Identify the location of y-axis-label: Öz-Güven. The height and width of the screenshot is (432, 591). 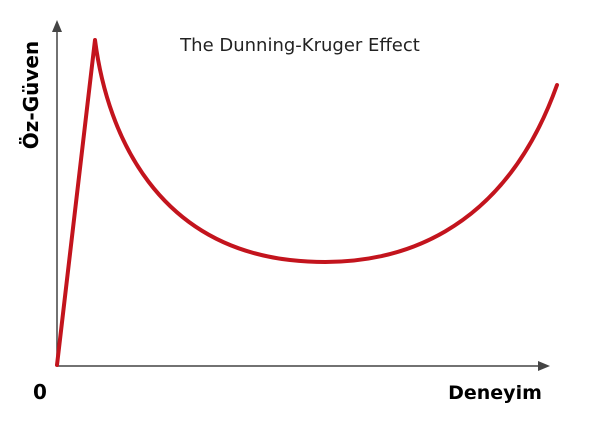
(31, 95).